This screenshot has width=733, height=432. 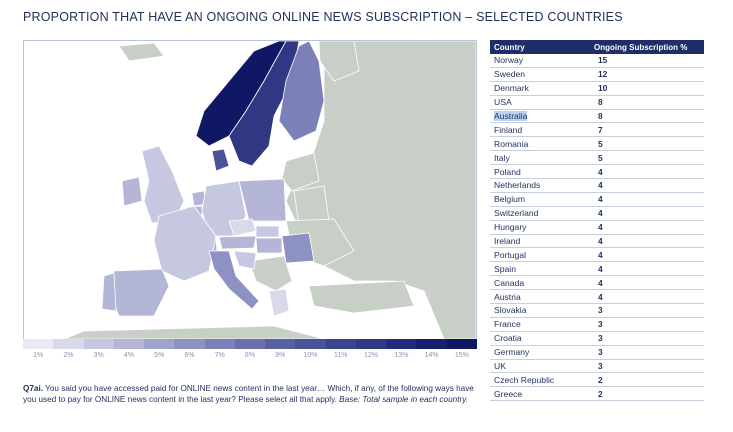 What do you see at coordinates (597, 103) in the screenshot?
I see `table-row: USA 8` at bounding box center [597, 103].